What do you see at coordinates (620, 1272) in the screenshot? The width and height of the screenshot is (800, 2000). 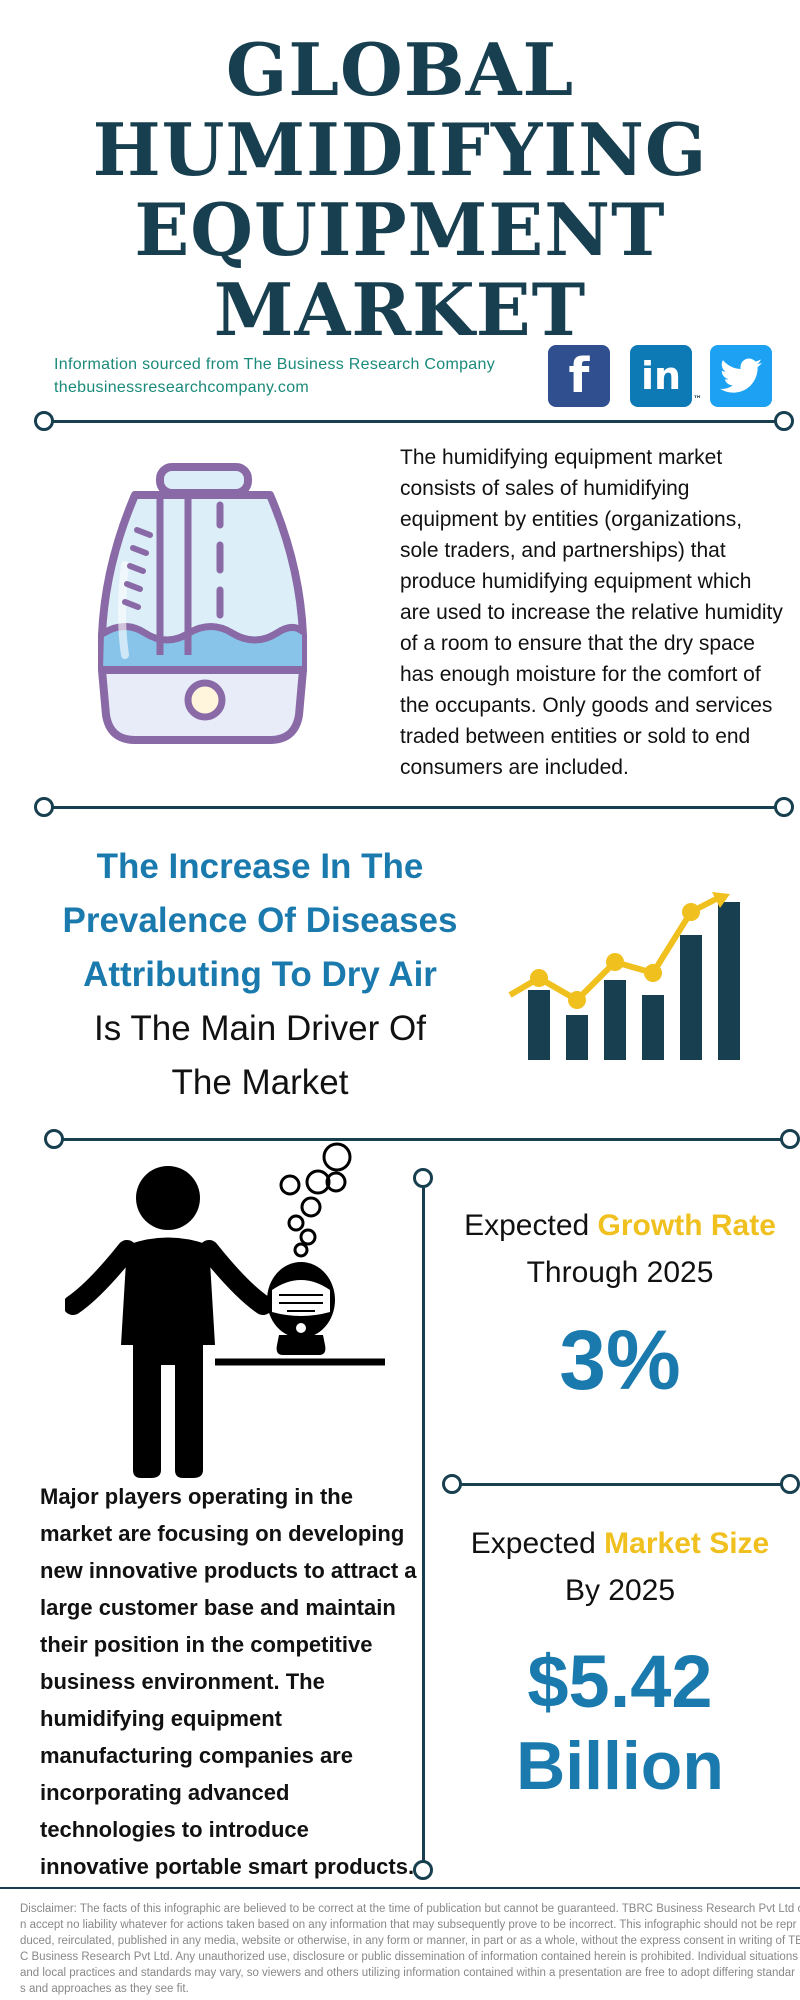 I see `growth-rate-period: Through 2025` at bounding box center [620, 1272].